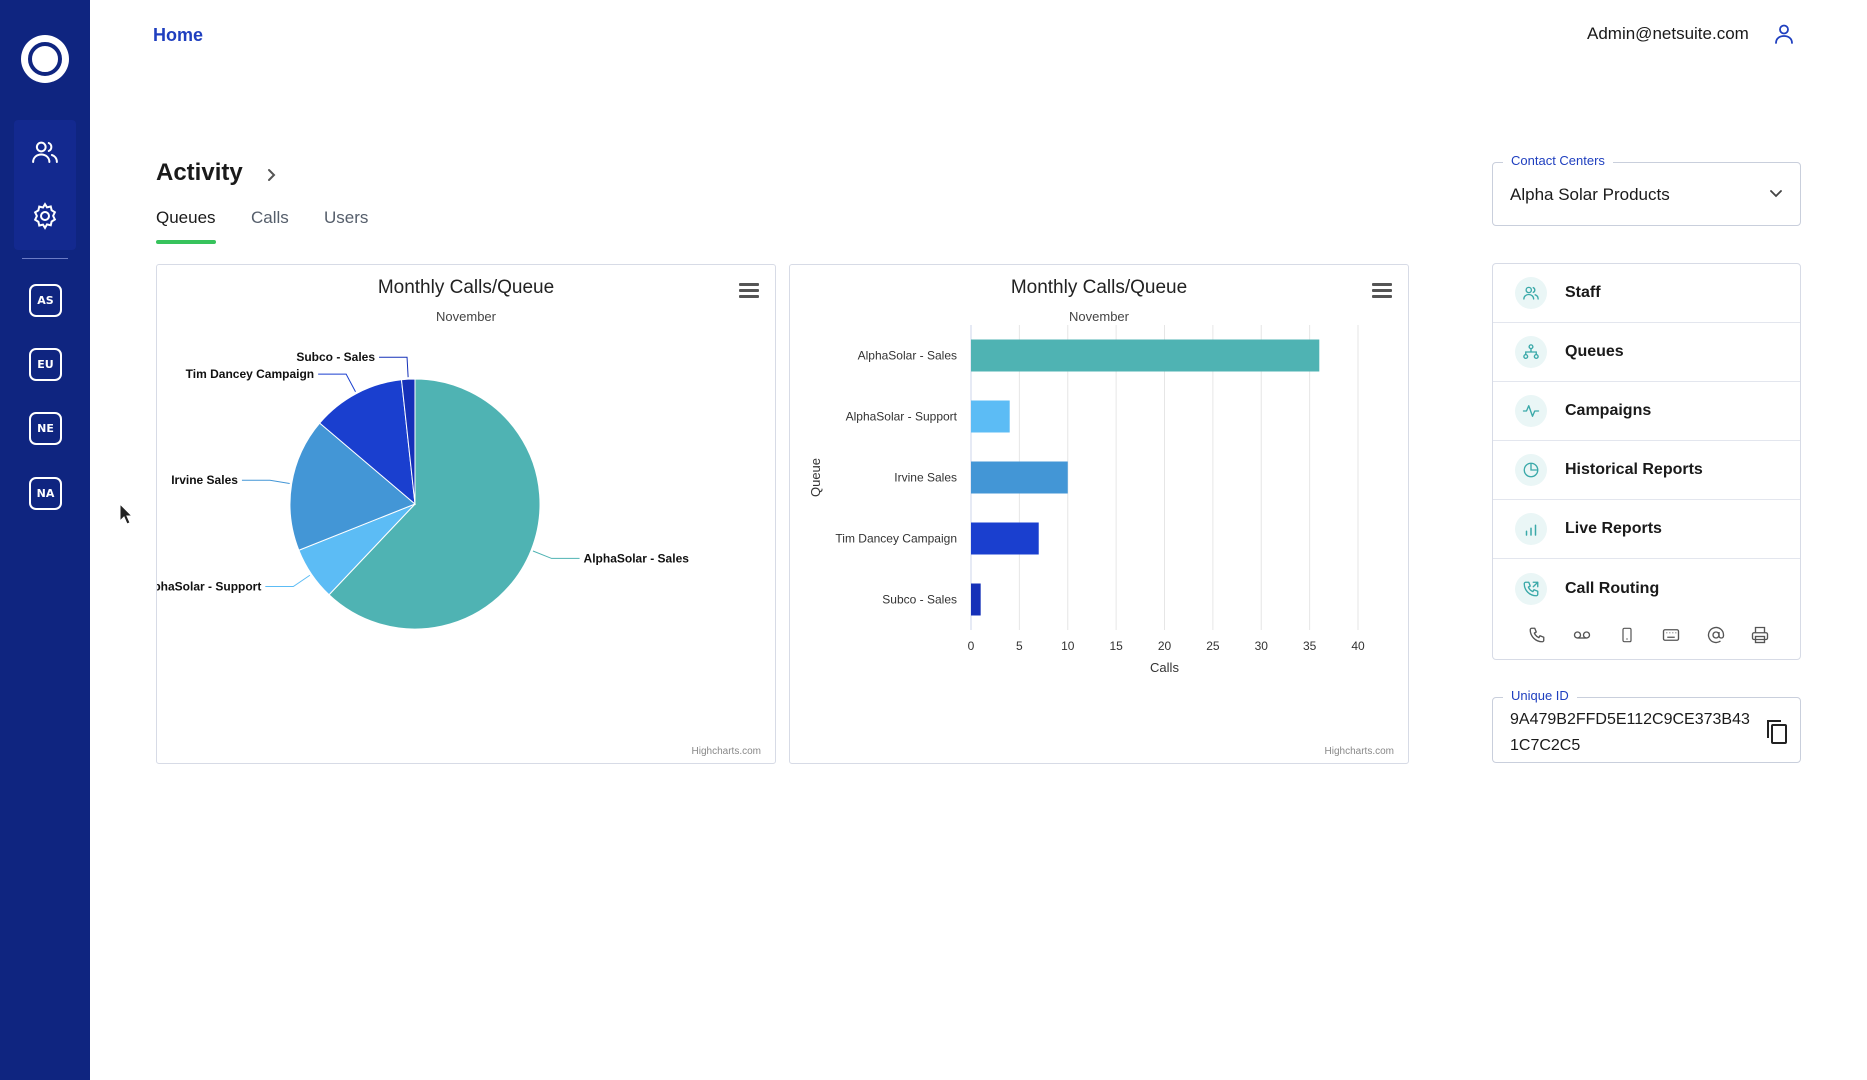  I want to click on chevron-right-icon, so click(272, 175).